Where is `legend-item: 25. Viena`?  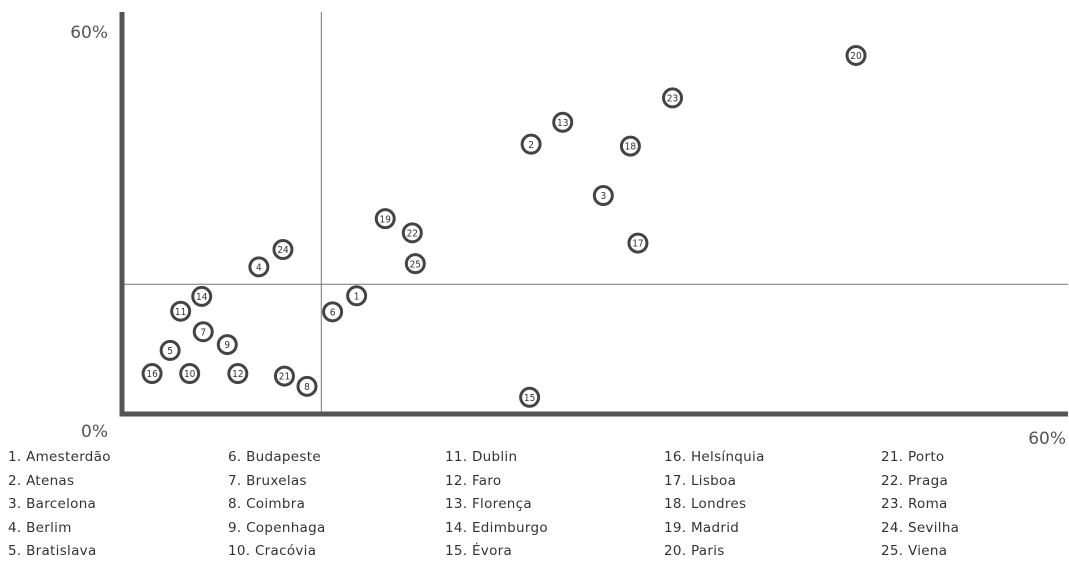 legend-item: 25. Viena is located at coordinates (914, 551).